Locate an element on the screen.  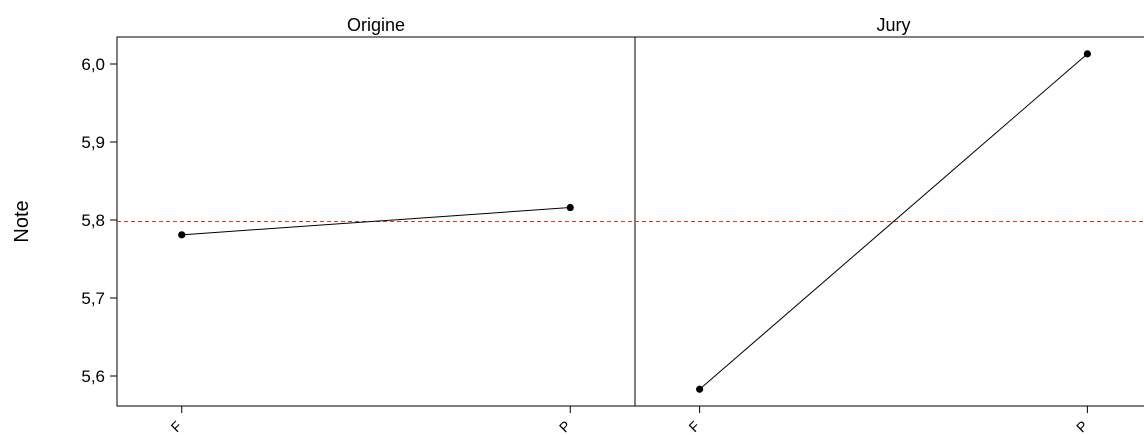
y-tick-label: 5,9 is located at coordinates (93, 142).